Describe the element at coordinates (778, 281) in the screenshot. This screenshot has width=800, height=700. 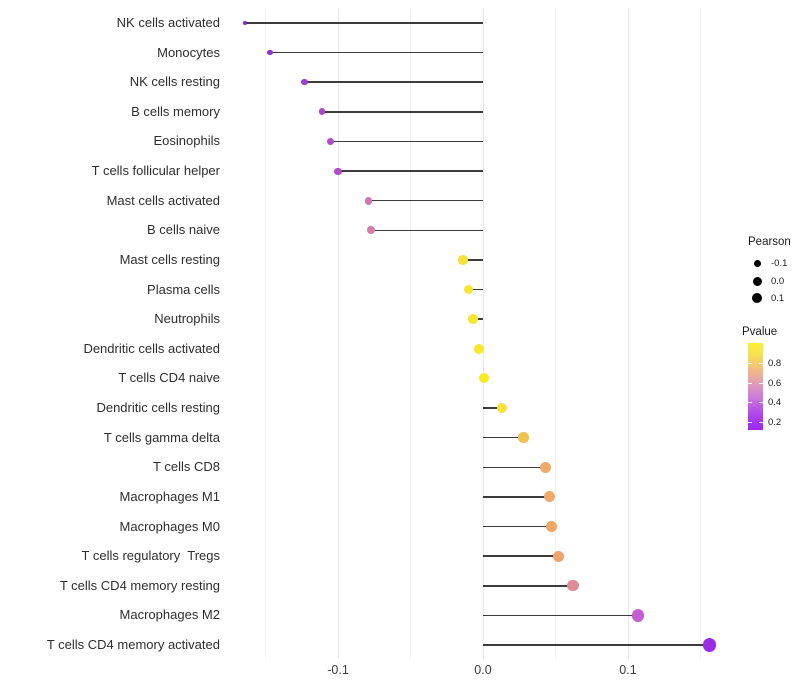
I see `legend-size-label: 0.0` at that location.